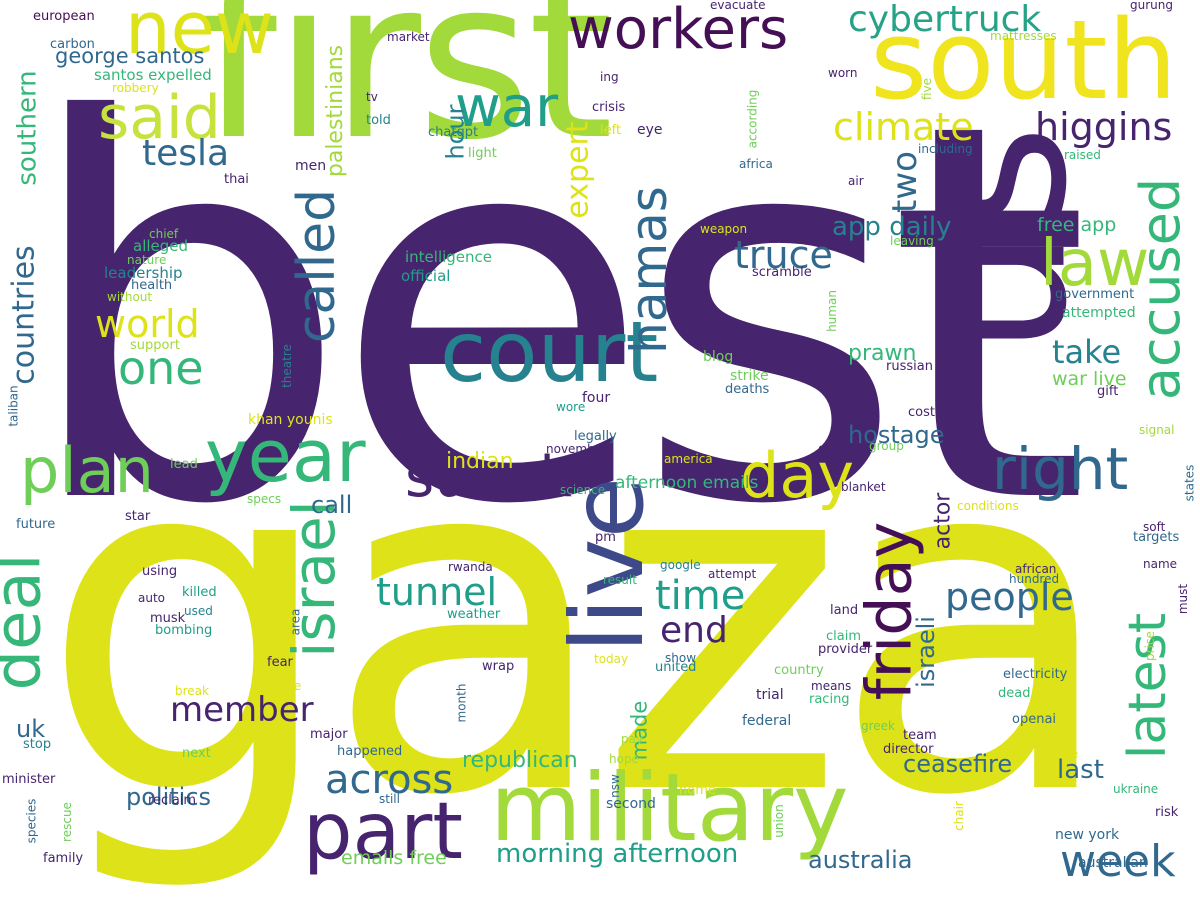 Image resolution: width=1200 pixels, height=900 pixels. Describe the element at coordinates (831, 311) in the screenshot. I see `word-human: human` at that location.